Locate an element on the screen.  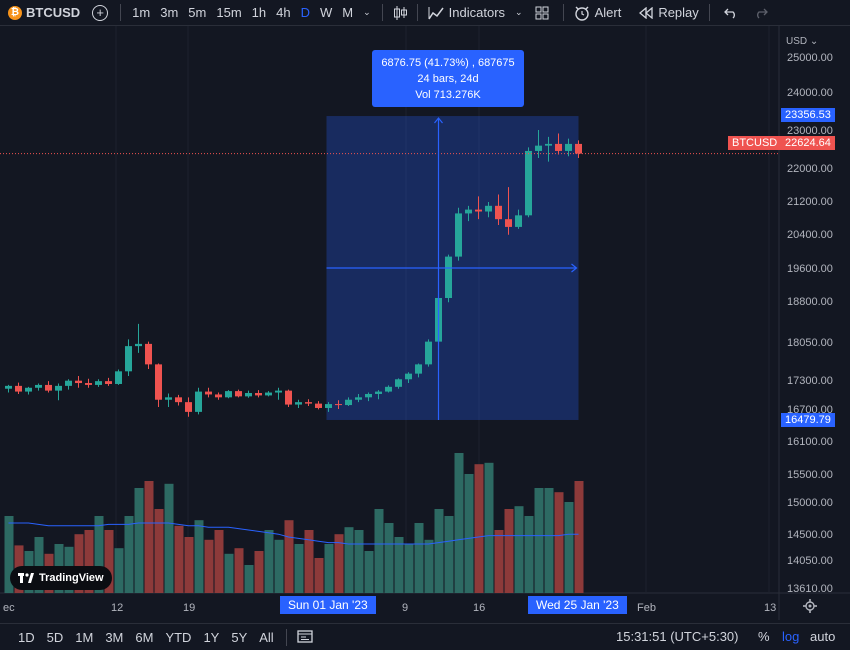
range-5y: 5Y is located at coordinates (239, 637).